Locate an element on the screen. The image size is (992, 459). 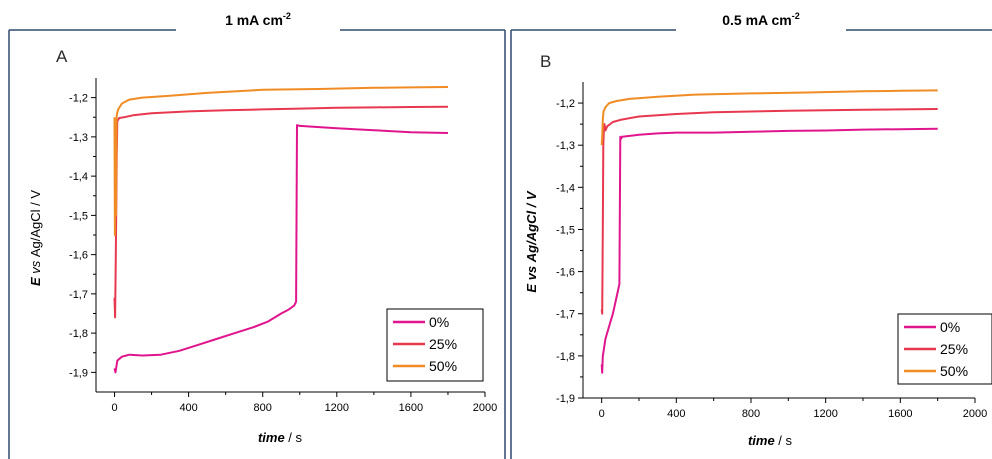
chart-b-y-tick-label: -1,5 is located at coordinates (565, 230).